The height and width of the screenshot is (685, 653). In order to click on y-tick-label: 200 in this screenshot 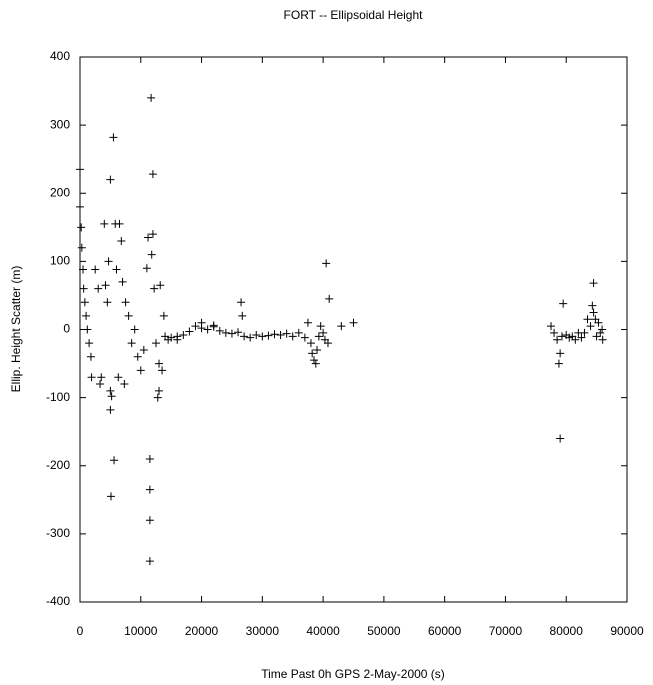, I will do `click(60, 192)`.